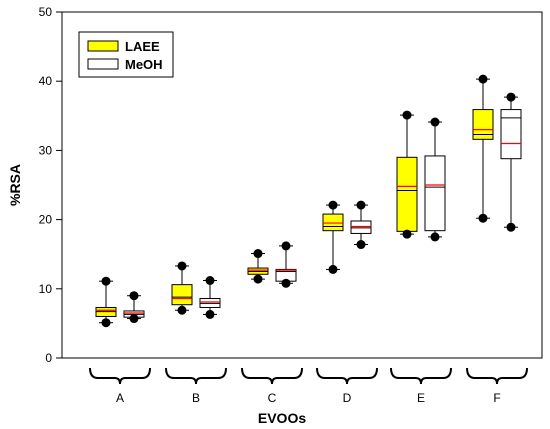 This screenshot has width=550, height=429. Describe the element at coordinates (496, 398) in the screenshot. I see `x-category-label-f: F` at that location.